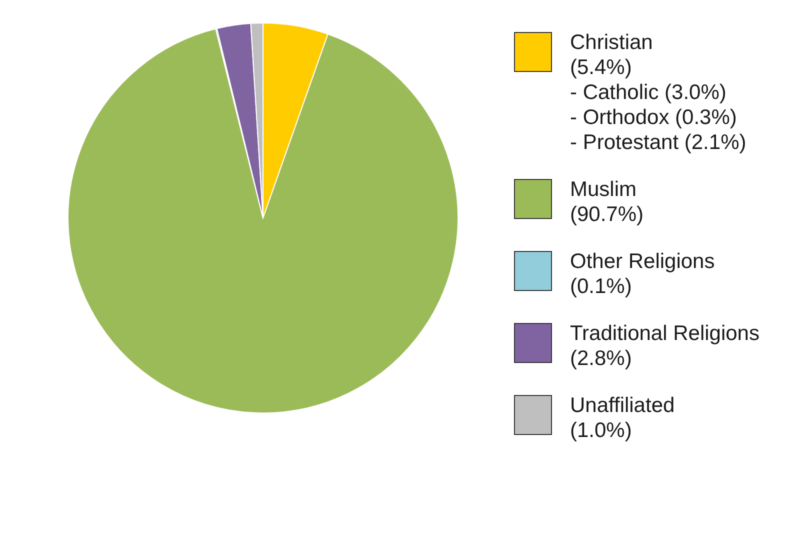  What do you see at coordinates (601, 358) in the screenshot?
I see `data-label: (2.8%)` at bounding box center [601, 358].